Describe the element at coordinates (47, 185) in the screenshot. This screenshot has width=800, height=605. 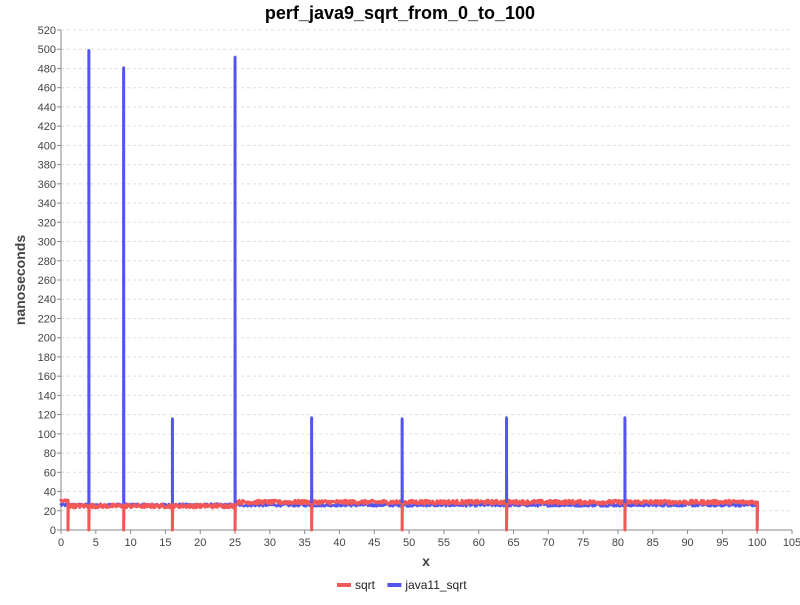
I see `y-tick-label: 360` at that location.